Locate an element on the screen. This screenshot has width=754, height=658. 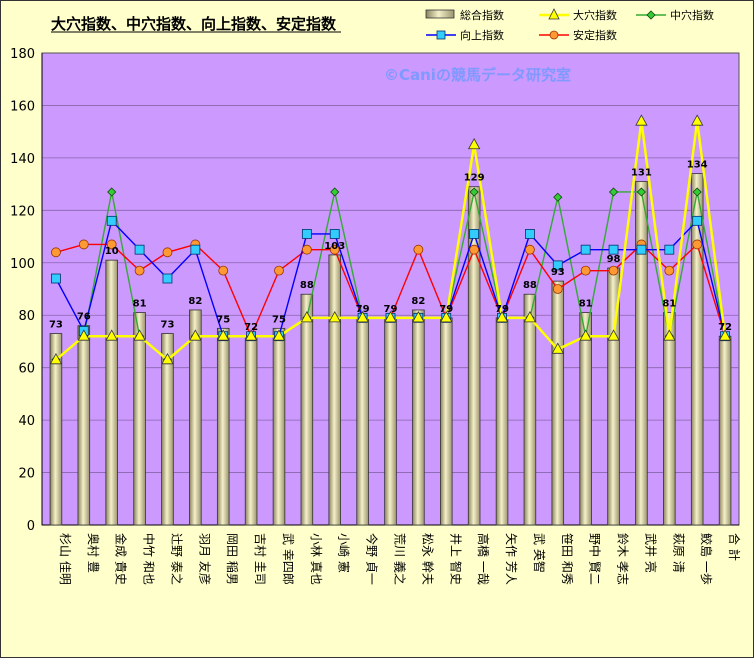
category-label: 金成 貴史 is located at coordinates (121, 559).